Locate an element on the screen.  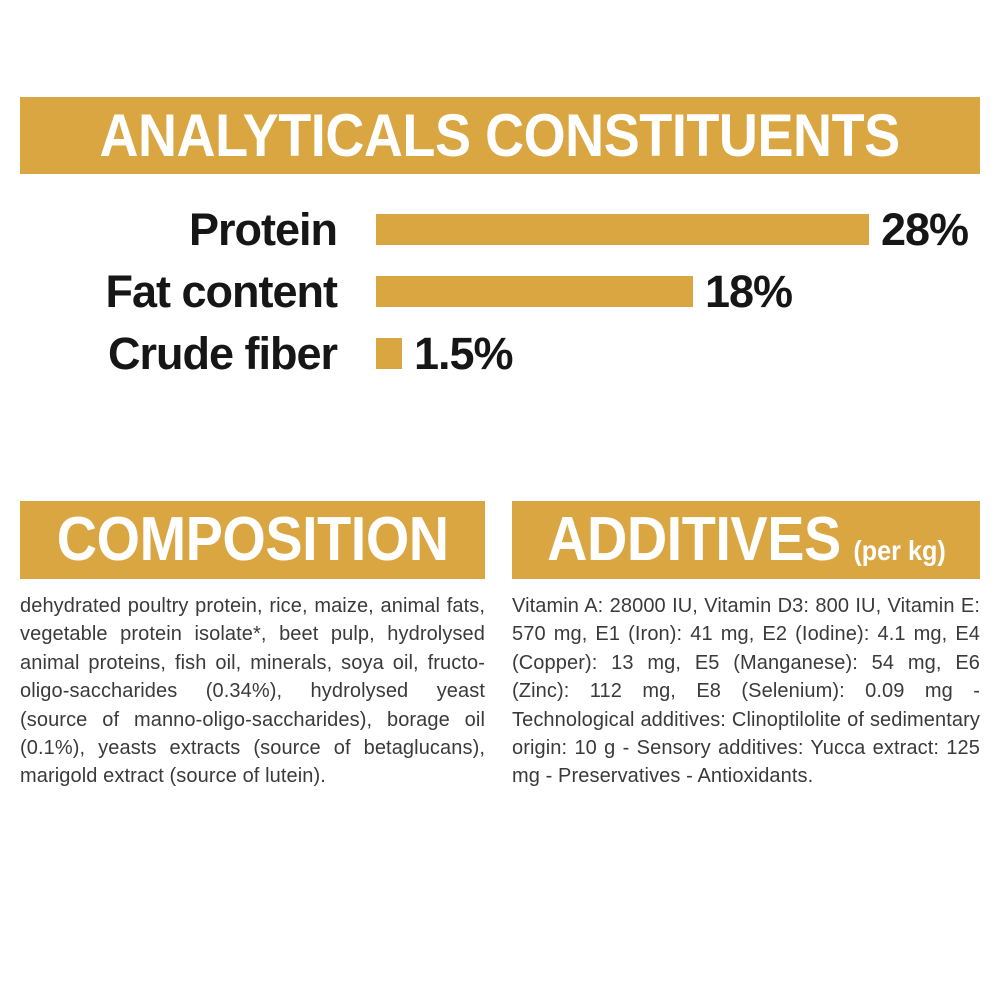
additives-title: ADDITIVES is located at coordinates (693, 539).